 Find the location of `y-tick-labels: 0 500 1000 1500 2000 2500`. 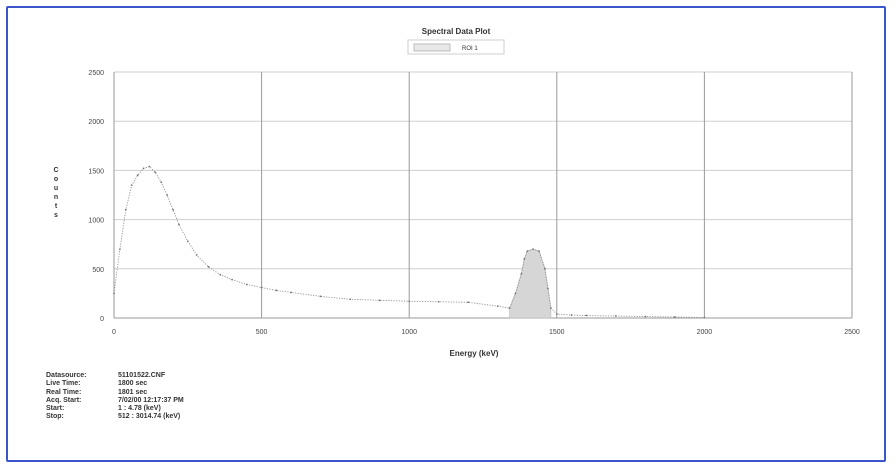

y-tick-labels: 0 500 1000 1500 2000 2500 is located at coordinates (96, 196).